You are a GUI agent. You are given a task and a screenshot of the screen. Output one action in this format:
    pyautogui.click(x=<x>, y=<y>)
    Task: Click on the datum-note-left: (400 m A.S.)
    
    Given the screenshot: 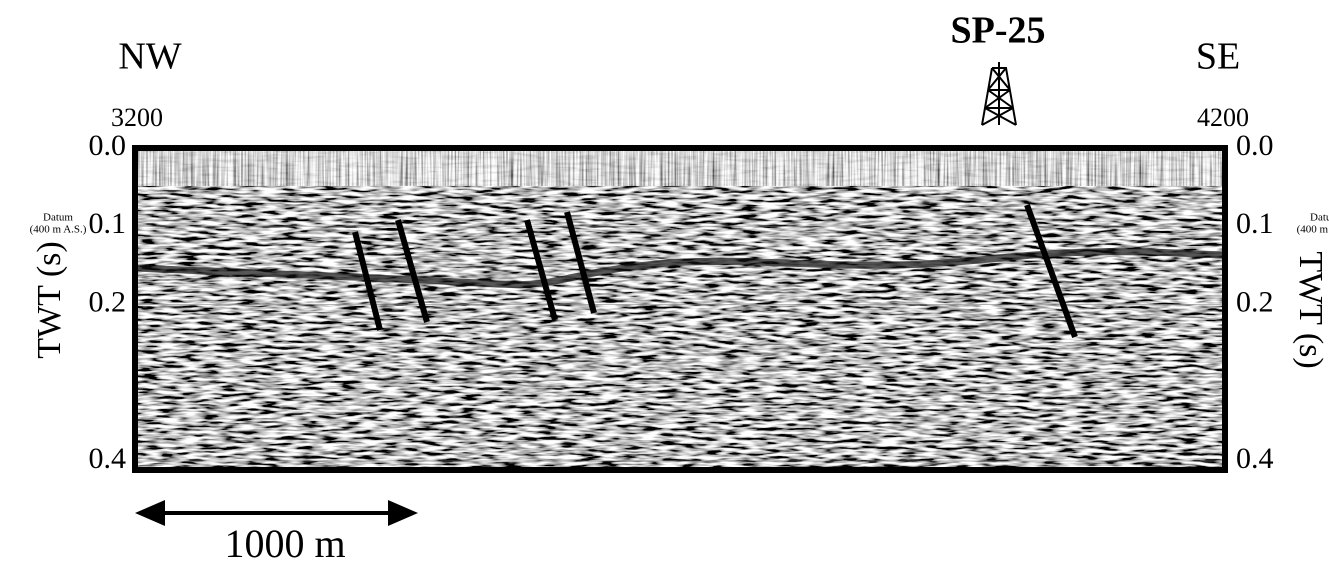 What is the action you would take?
    pyautogui.click(x=58, y=230)
    